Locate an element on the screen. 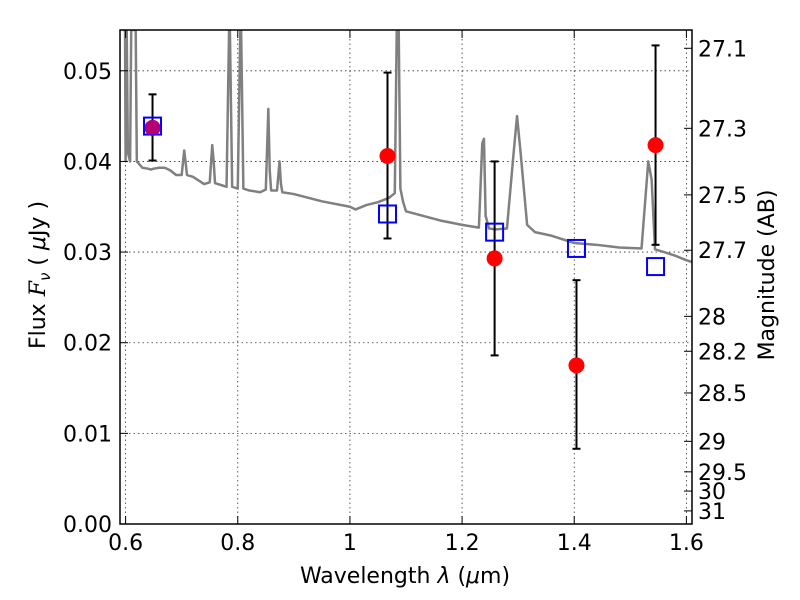  x-axis-label-unit: m) is located at coordinates (495, 576).